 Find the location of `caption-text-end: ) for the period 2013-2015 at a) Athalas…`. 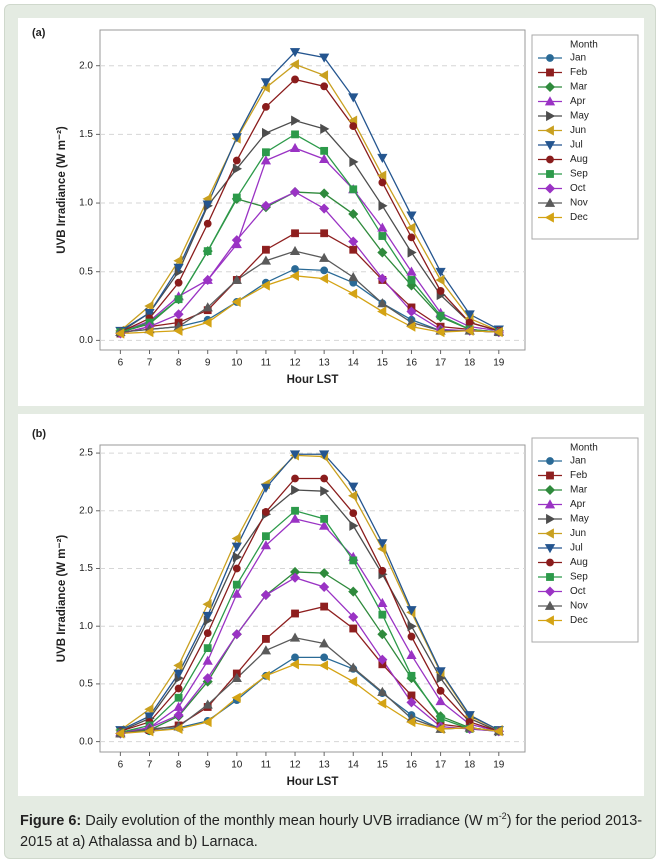

caption-text-end: ) for the period 2013-2015 at a) Athalas… is located at coordinates (331, 831).